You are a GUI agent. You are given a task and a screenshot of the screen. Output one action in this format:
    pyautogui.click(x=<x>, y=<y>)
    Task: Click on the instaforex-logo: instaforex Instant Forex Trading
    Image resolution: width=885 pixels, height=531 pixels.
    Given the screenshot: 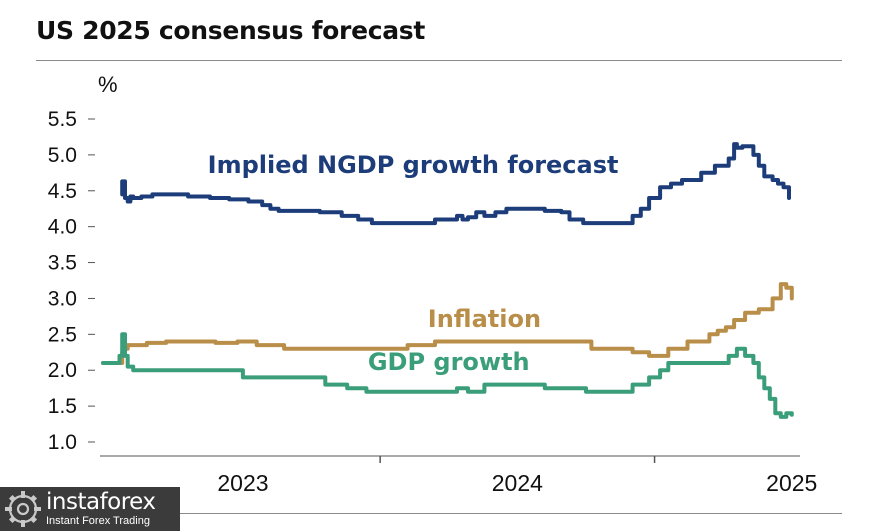 What is the action you would take?
    pyautogui.click(x=90, y=509)
    